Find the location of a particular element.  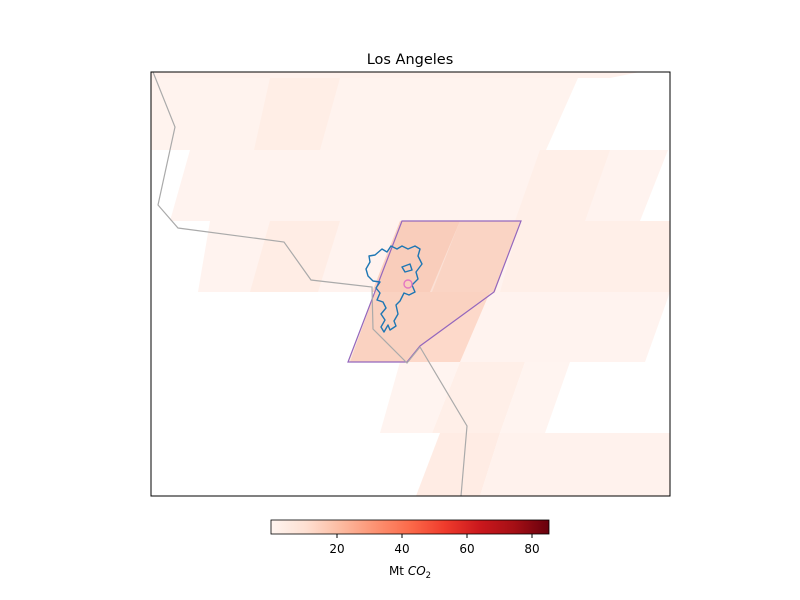

border-line-south is located at coordinates (443, 421).